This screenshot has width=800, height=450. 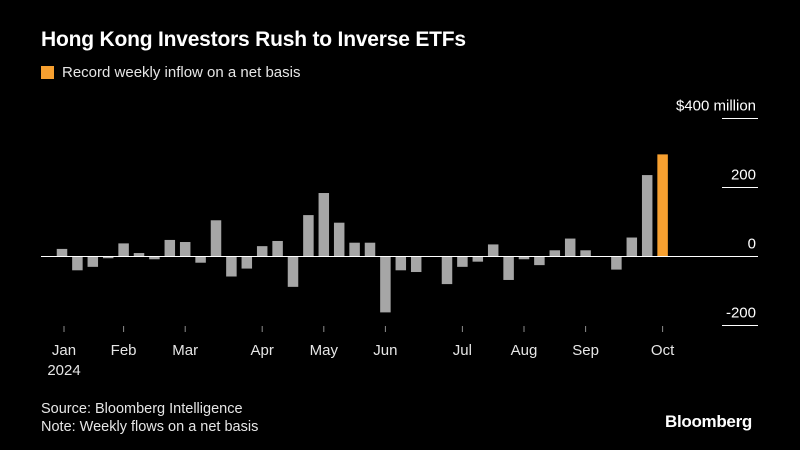 What do you see at coordinates (524, 350) in the screenshot?
I see `x-tick-label: Aug` at bounding box center [524, 350].